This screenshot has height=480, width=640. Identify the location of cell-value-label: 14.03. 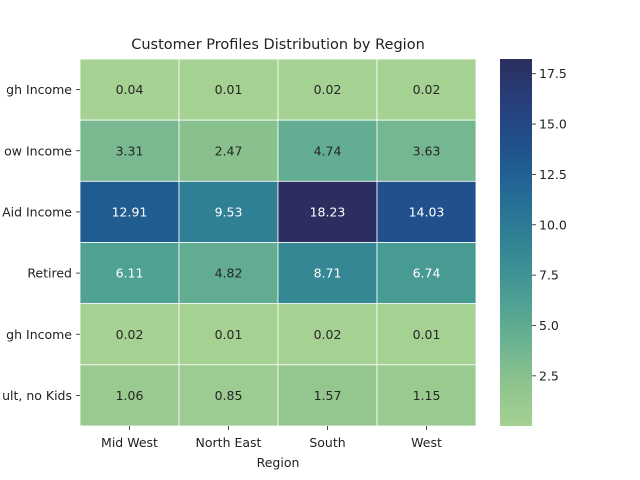
(427, 211).